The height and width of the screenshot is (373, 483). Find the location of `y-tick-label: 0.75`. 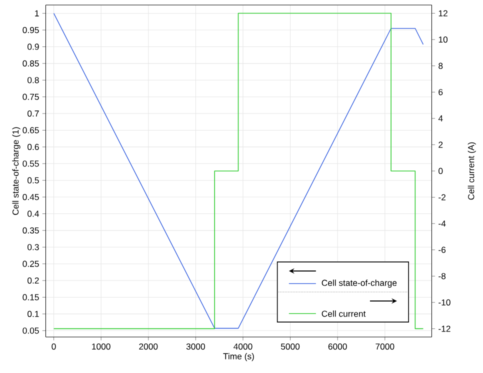

y-tick-label: 0.75 is located at coordinates (30, 97).